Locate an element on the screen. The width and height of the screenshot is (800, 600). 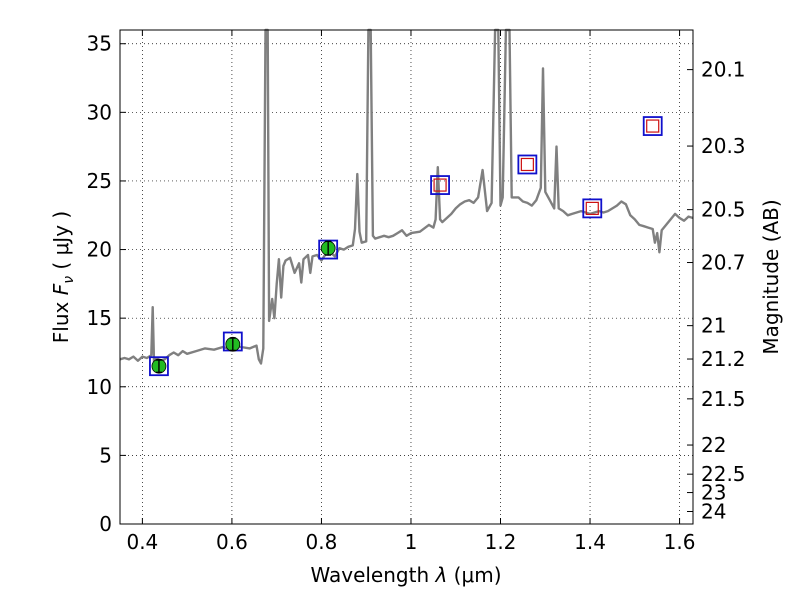
y2-tick-label: 22.5 is located at coordinates (723, 474).